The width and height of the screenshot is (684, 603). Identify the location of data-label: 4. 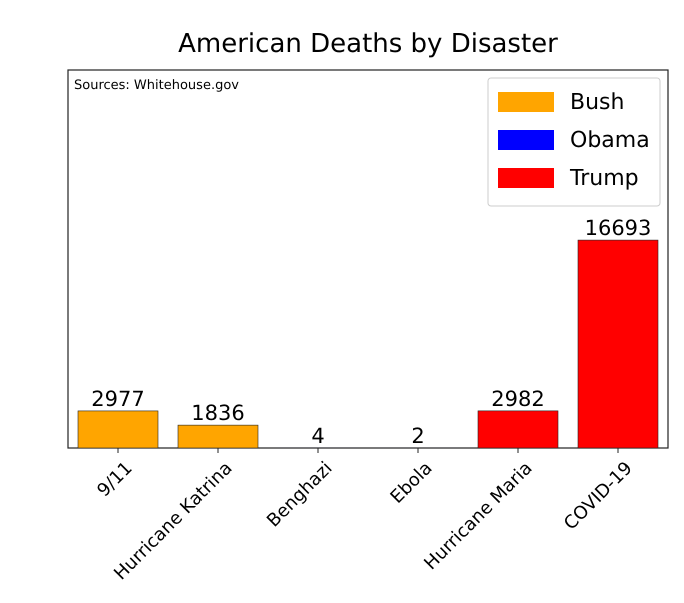
(318, 436).